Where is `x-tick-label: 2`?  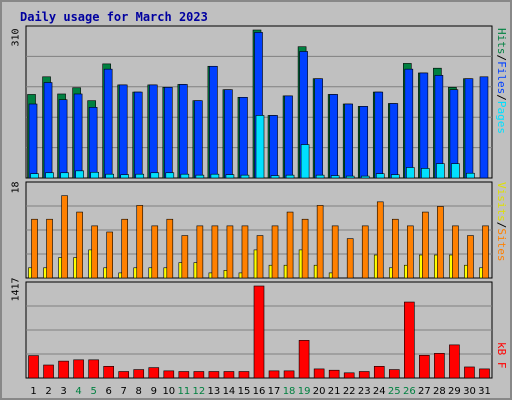
x-tick-label: 2 is located at coordinates (48, 391).